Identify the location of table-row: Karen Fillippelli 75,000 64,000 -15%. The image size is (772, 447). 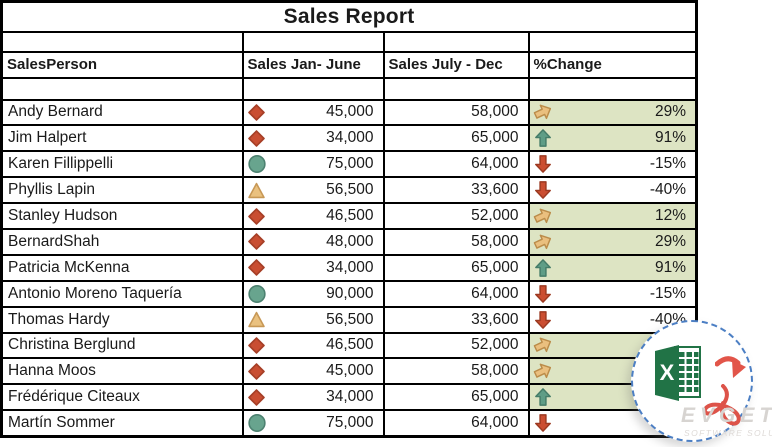
(349, 164).